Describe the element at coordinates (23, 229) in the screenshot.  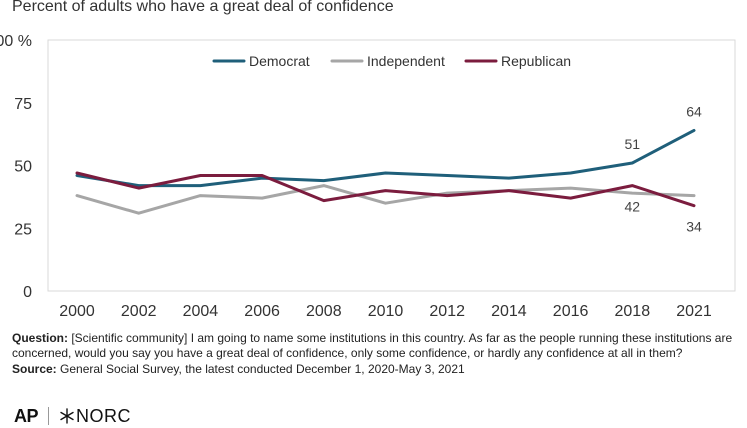
I see `y-tick-label: 25` at that location.